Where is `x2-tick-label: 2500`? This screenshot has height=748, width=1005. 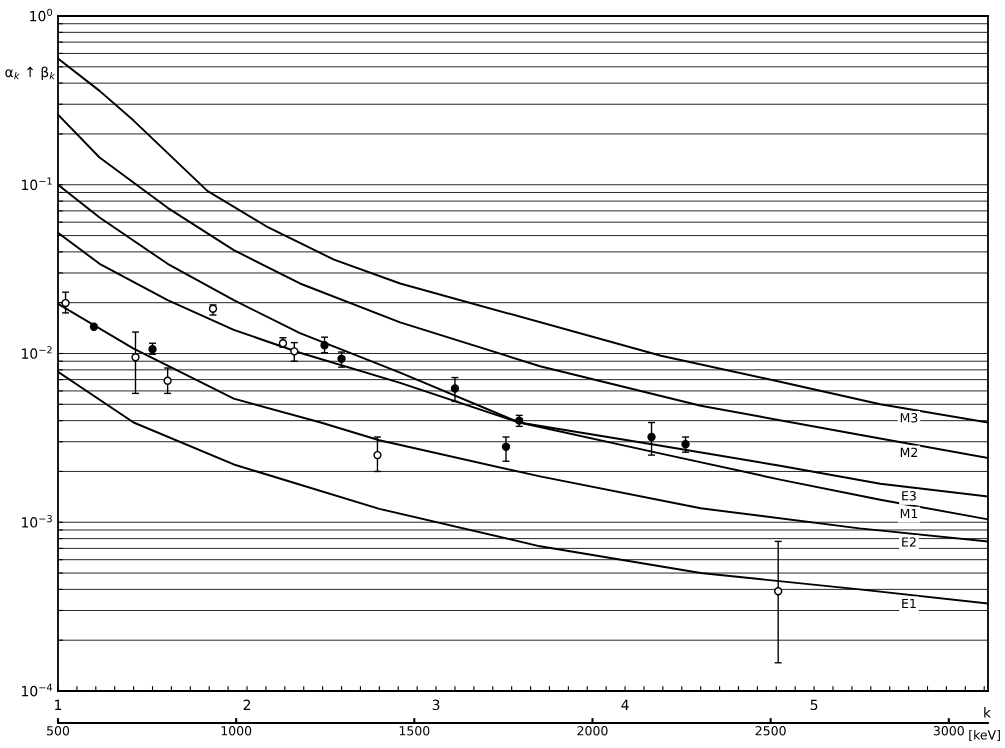
x2-tick-label: 2500 is located at coordinates (770, 731).